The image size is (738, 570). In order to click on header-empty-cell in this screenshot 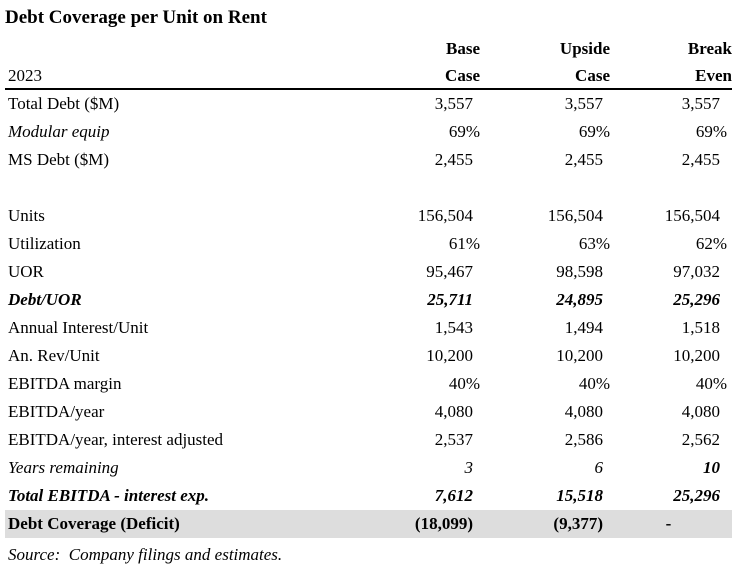, I will do `click(200, 45)`.